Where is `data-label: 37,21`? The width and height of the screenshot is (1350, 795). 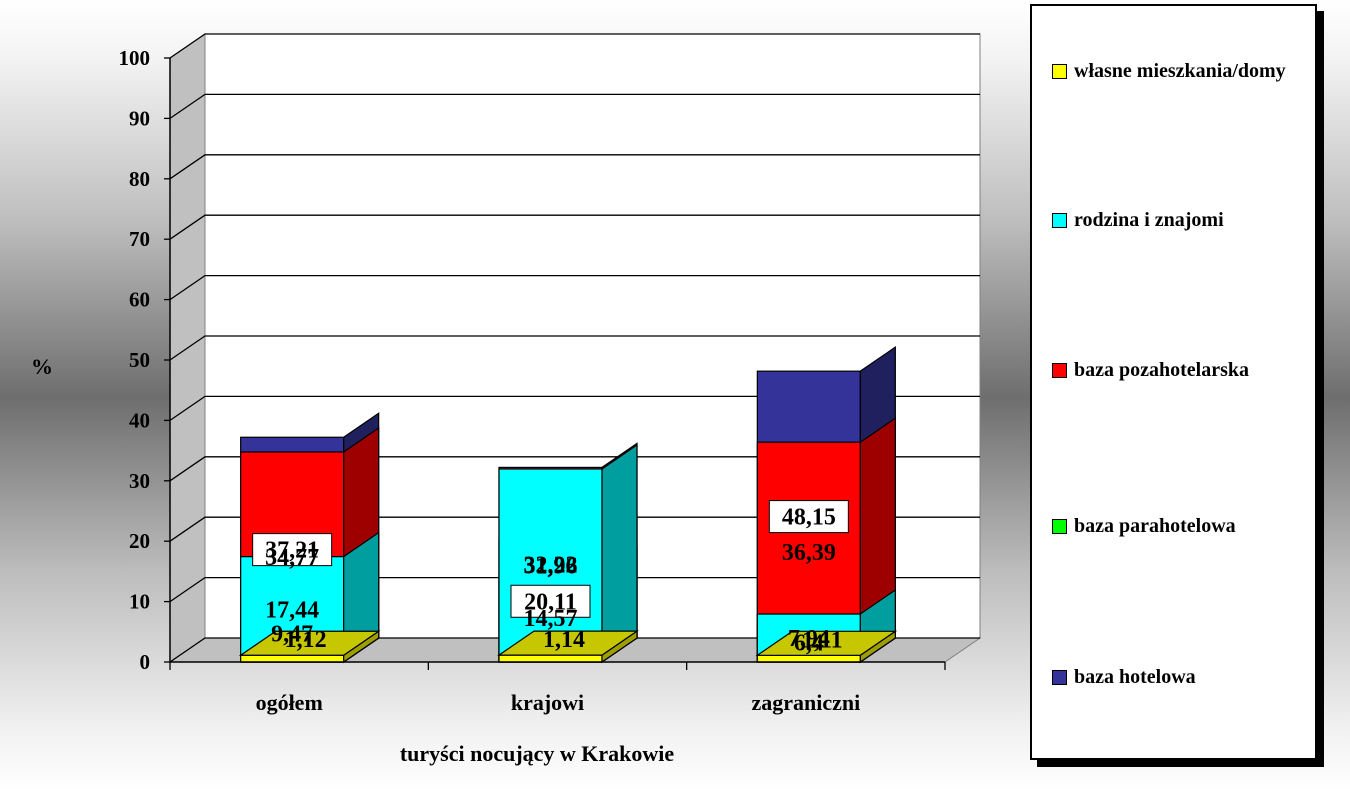
data-label: 37,21 is located at coordinates (292, 551).